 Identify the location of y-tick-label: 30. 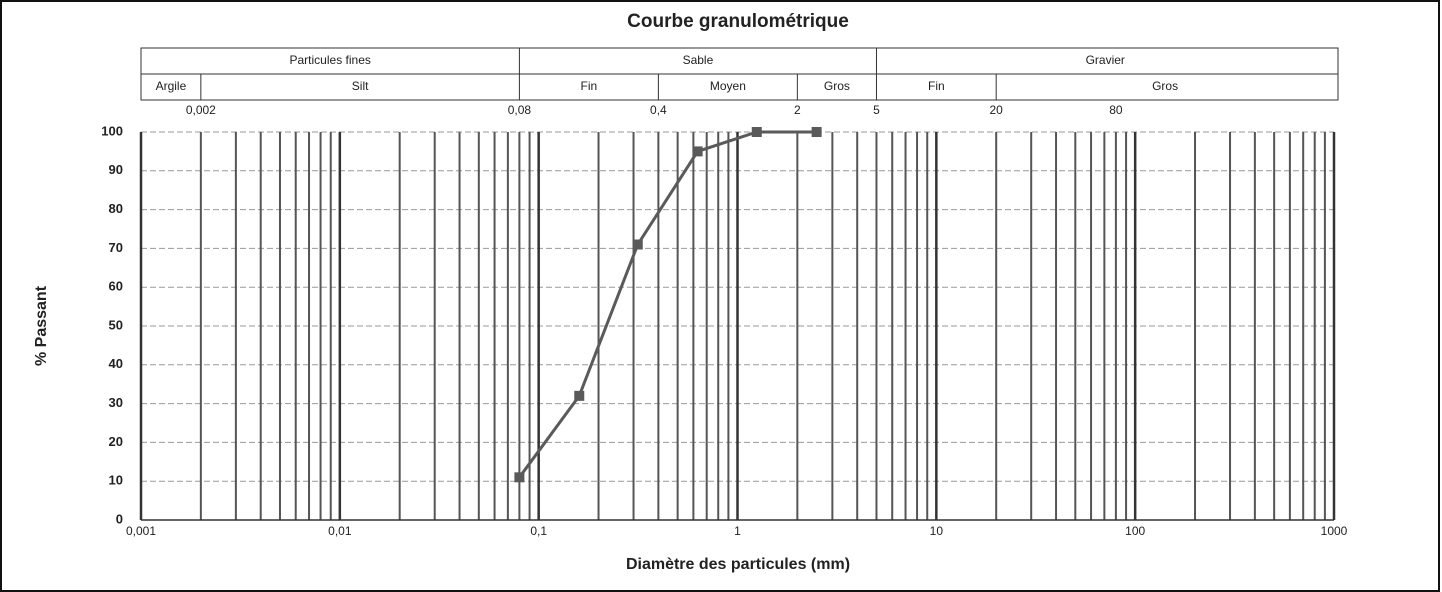
(116, 402).